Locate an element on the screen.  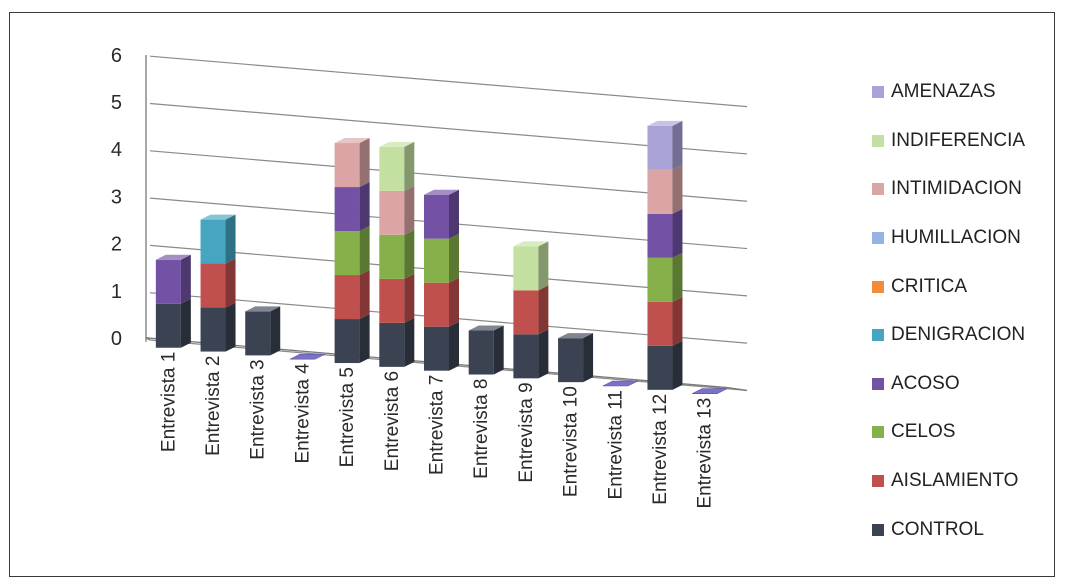
x-category-label: Entrevista 4 is located at coordinates (302, 413).